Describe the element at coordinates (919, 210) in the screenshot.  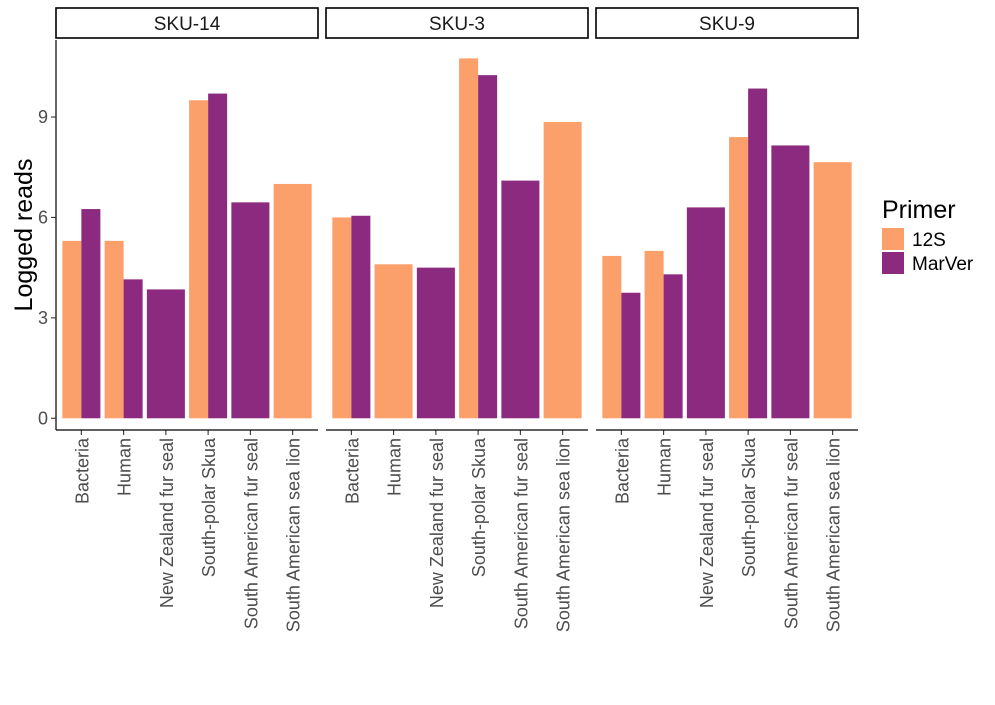
I see `legend-title: Primer` at that location.